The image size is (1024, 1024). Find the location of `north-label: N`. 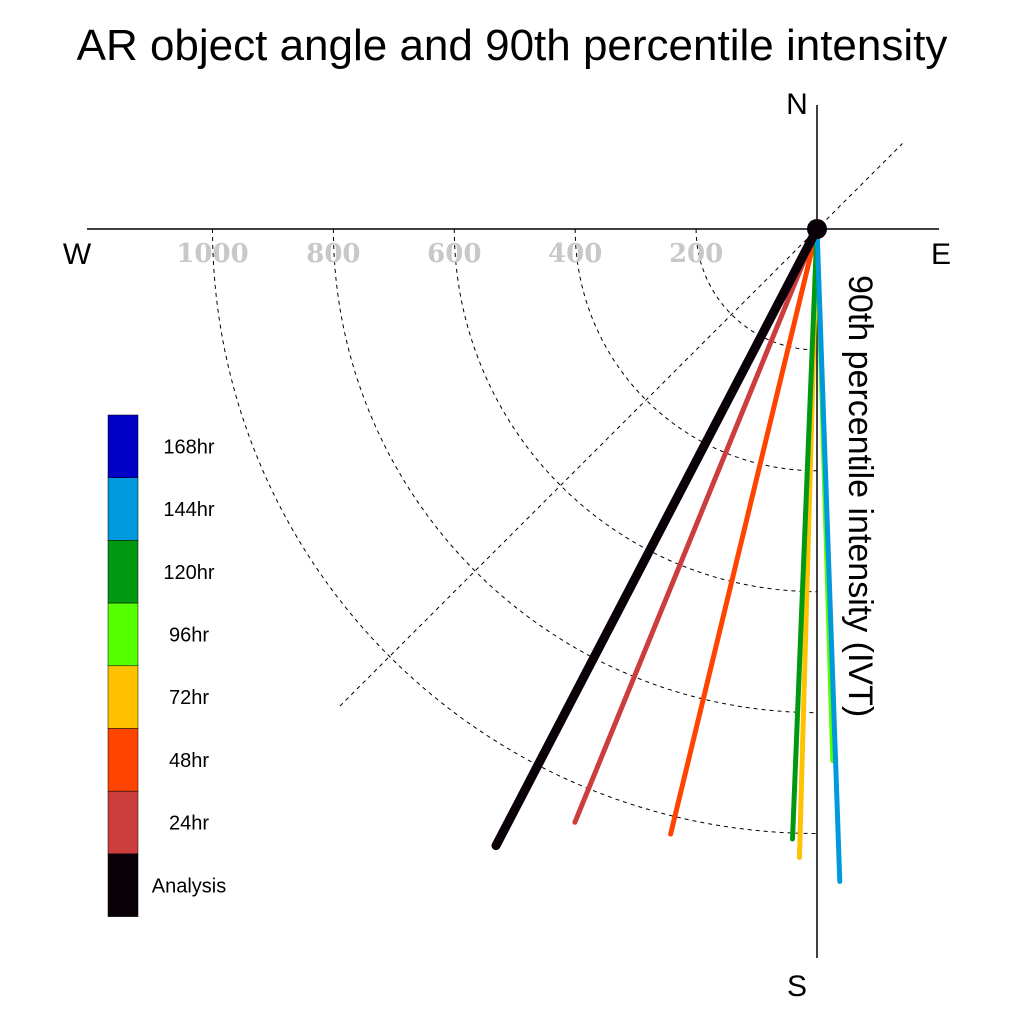

north-label: N is located at coordinates (797, 104).